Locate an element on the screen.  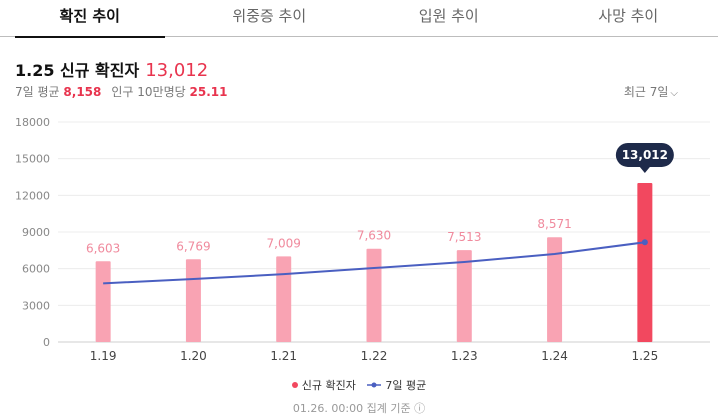
highlight-tooltip-label: 13,012 is located at coordinates (645, 155).